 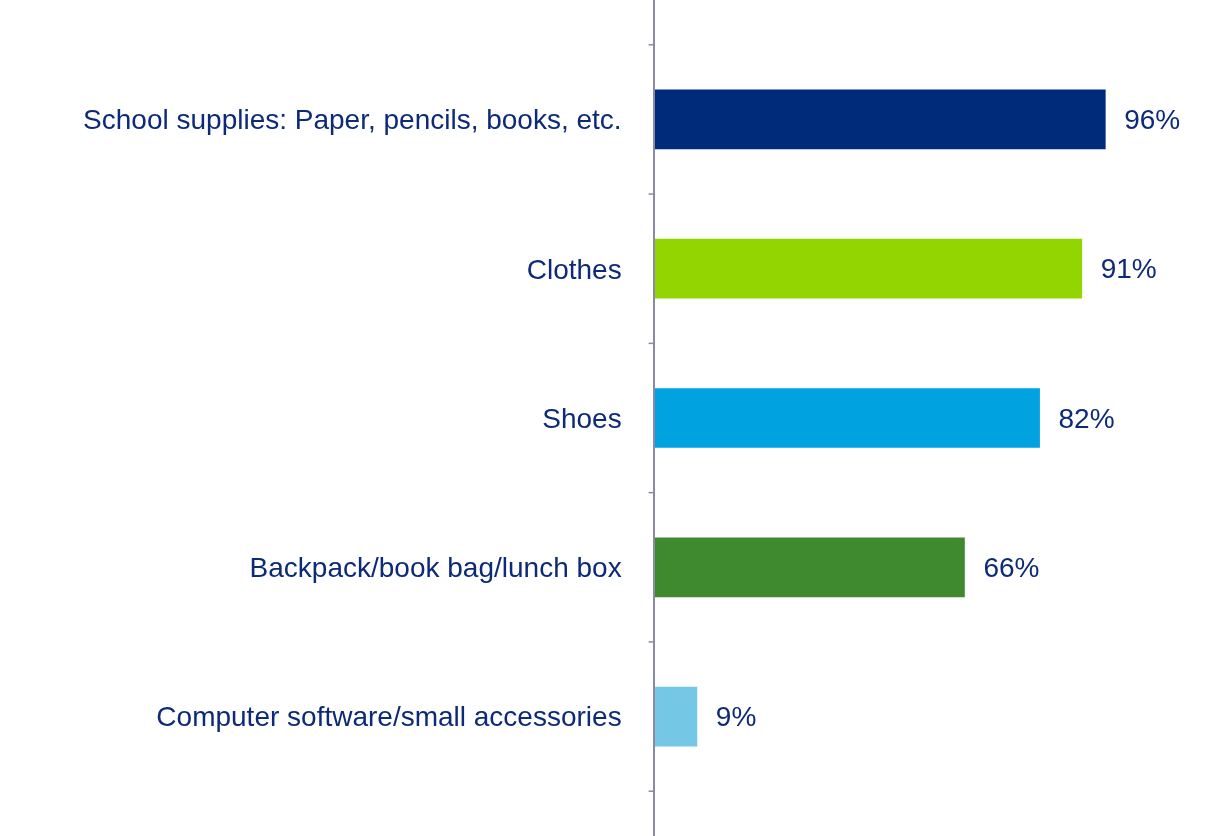 I want to click on data-label: 91%, so click(x=1121, y=269).